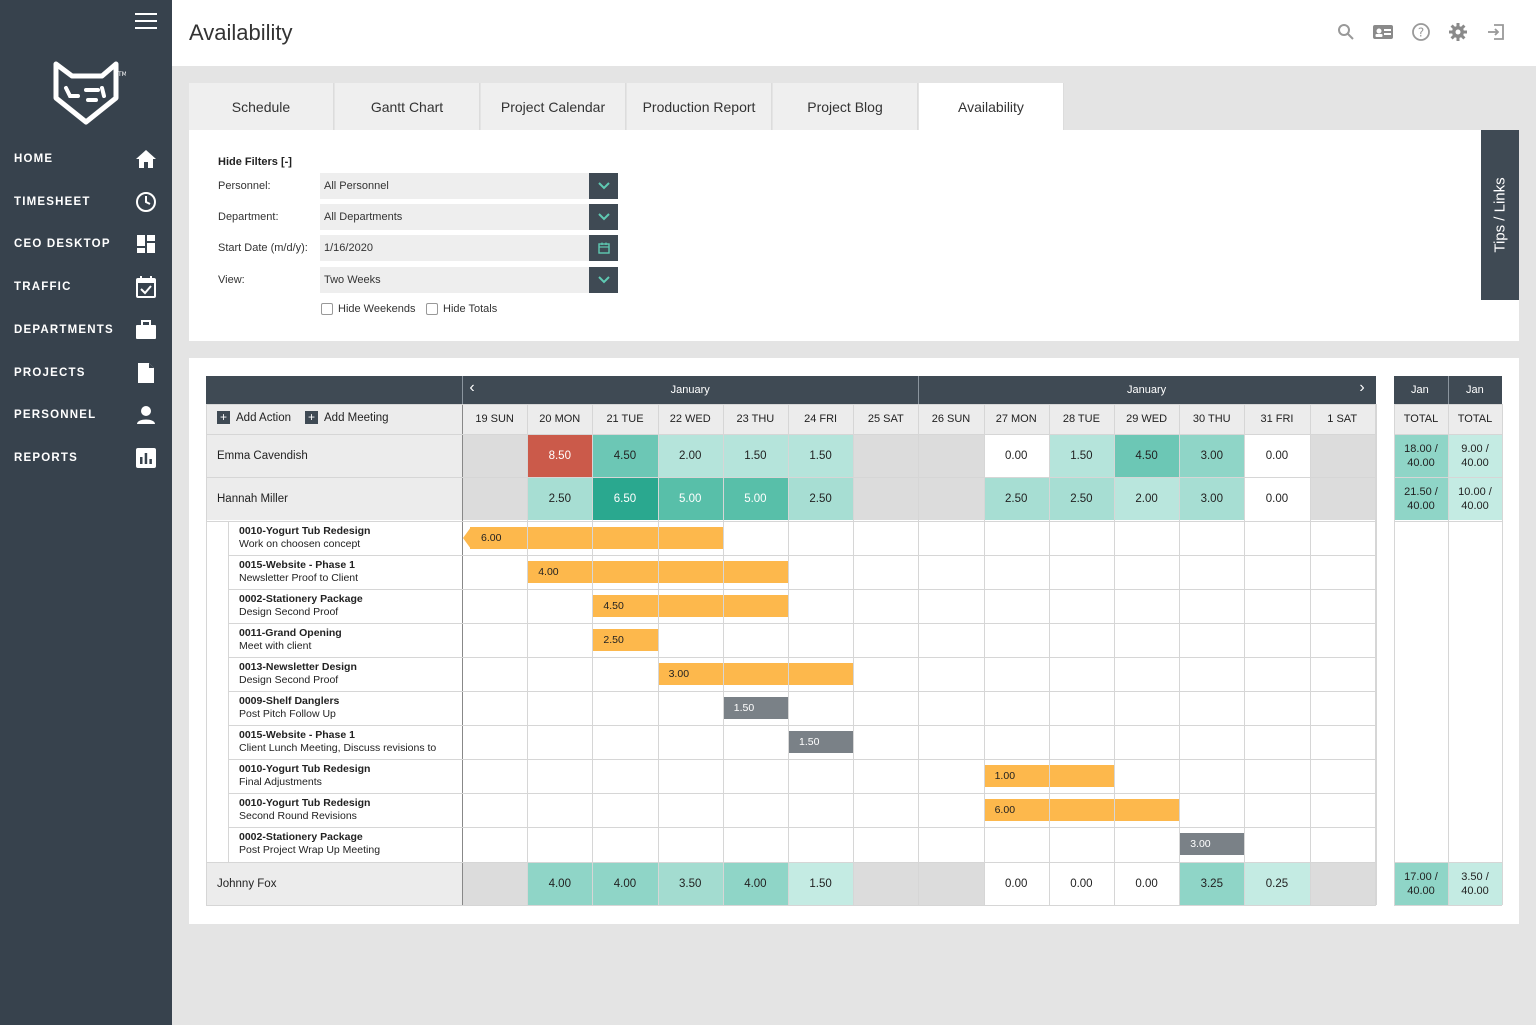  I want to click on tab-project-blog: Project Blog, so click(845, 106).